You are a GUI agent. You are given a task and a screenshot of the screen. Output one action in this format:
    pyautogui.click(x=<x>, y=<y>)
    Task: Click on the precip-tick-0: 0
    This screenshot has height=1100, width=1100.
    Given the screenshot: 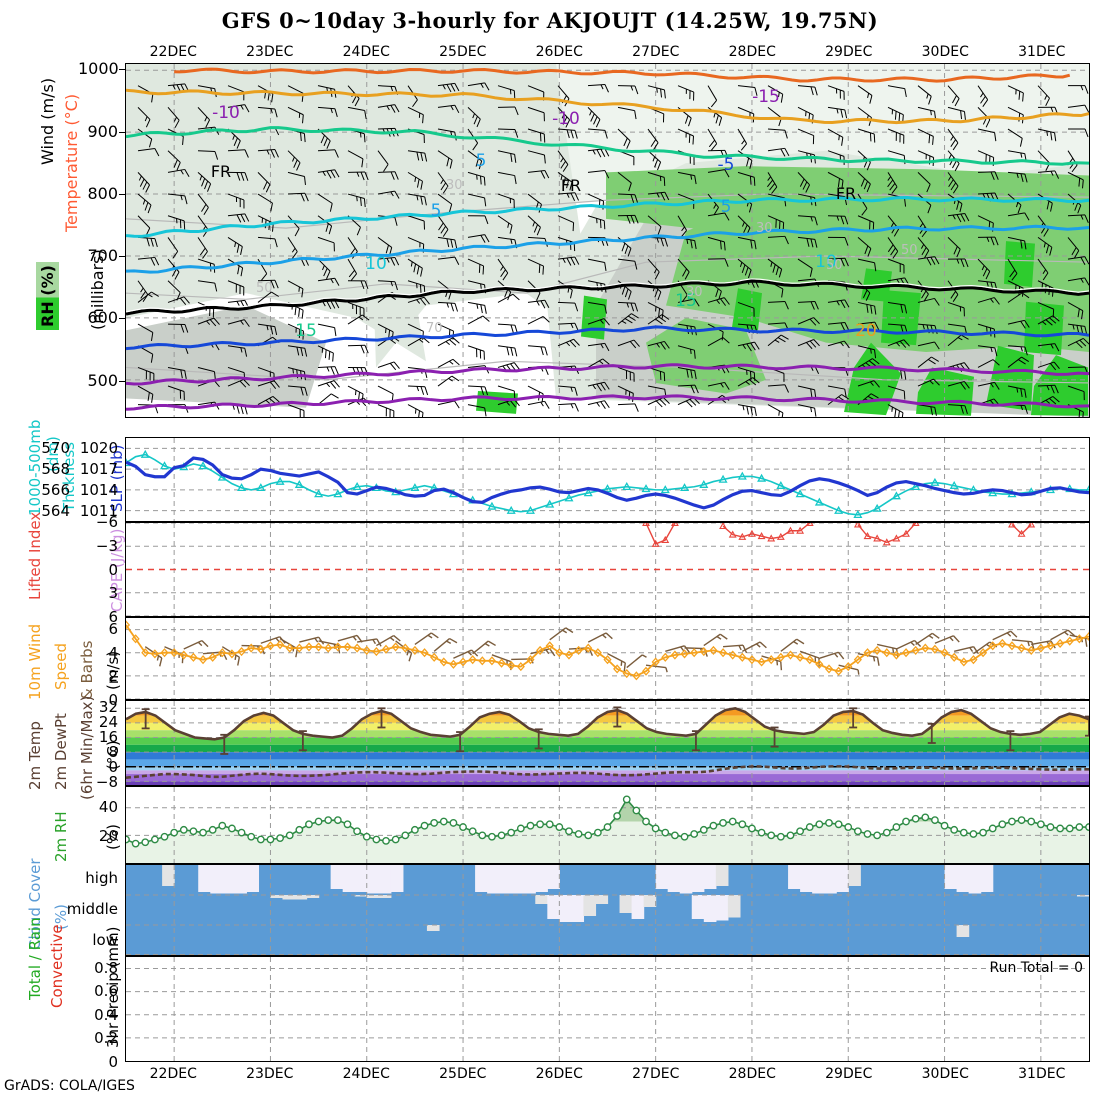 What is the action you would take?
    pyautogui.click(x=113, y=1062)
    